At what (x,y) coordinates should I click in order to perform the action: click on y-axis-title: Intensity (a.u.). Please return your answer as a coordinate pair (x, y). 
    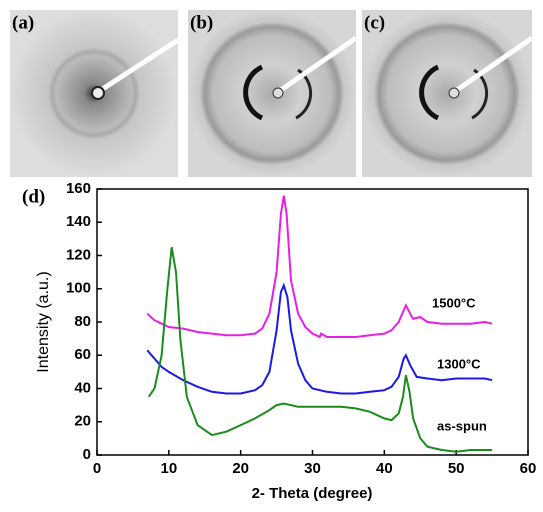
    Looking at the image, I should click on (43, 321).